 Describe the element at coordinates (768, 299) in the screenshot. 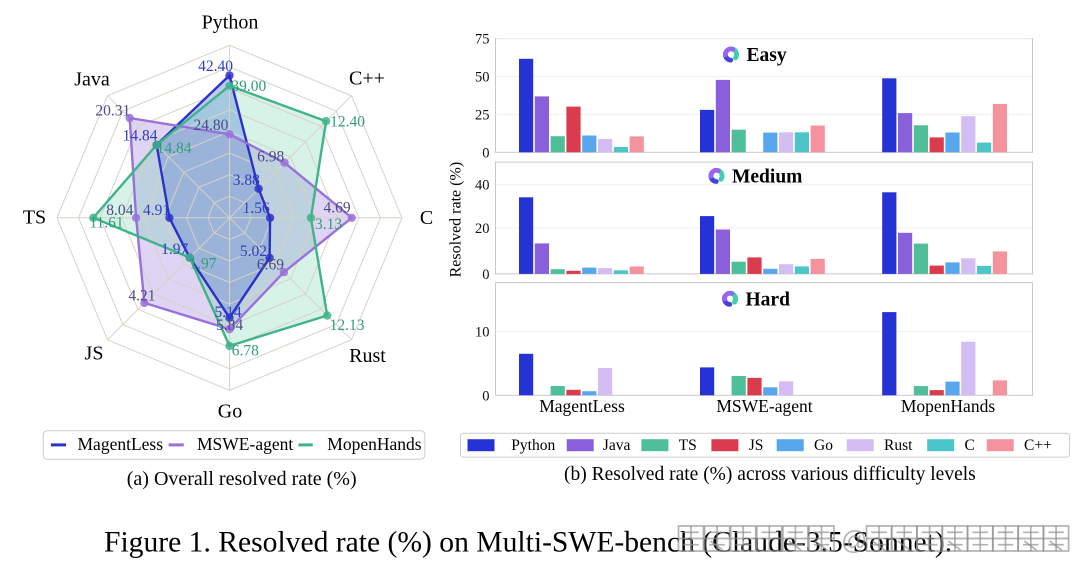

I see `svg-text: Hard` at that location.